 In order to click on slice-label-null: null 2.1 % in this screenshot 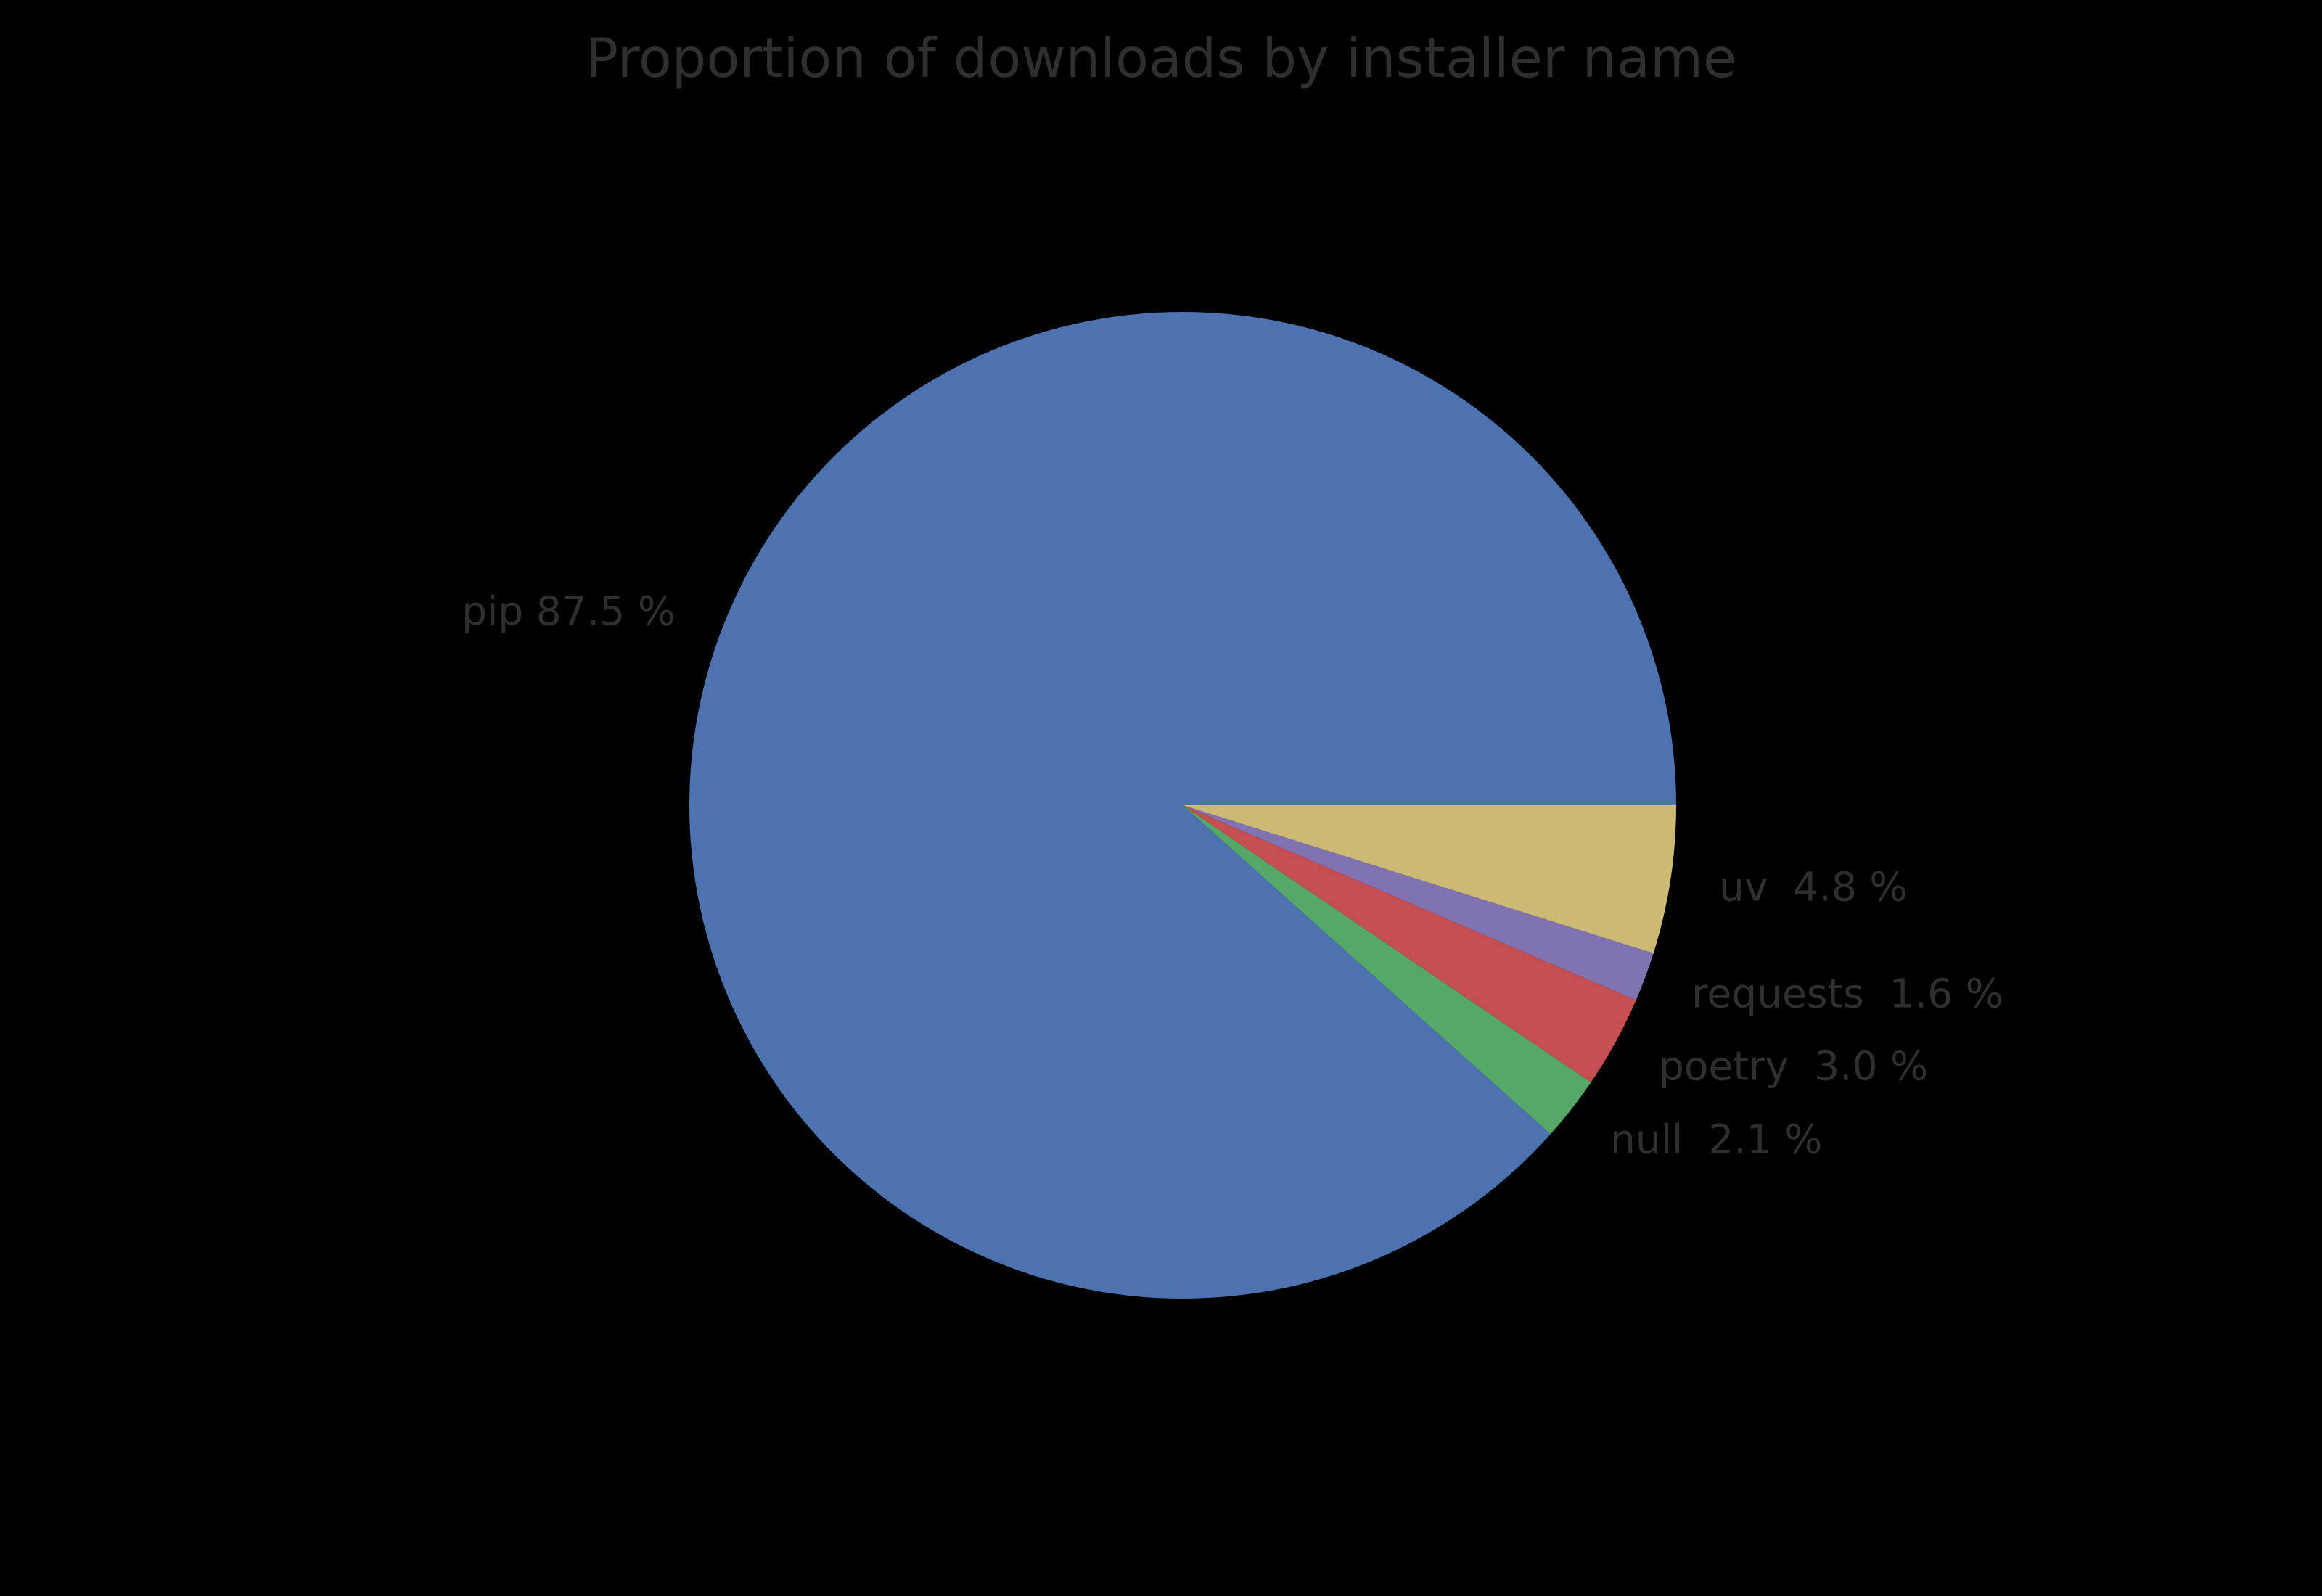, I will do `click(1717, 1139)`.